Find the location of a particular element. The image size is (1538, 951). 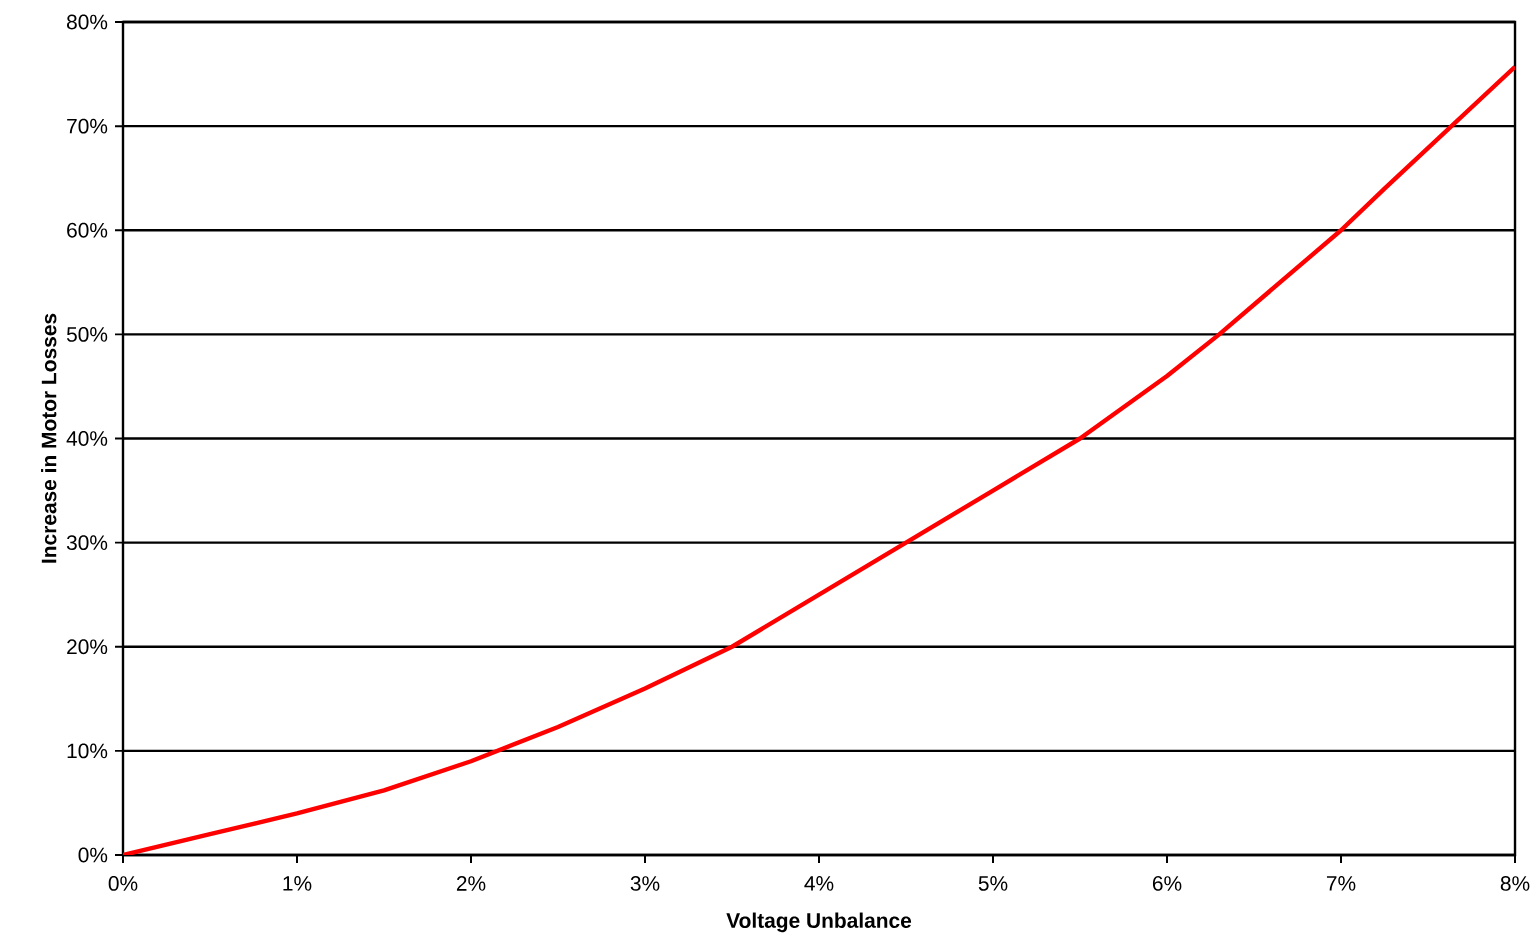

x-tick-label: 1% is located at coordinates (297, 883).